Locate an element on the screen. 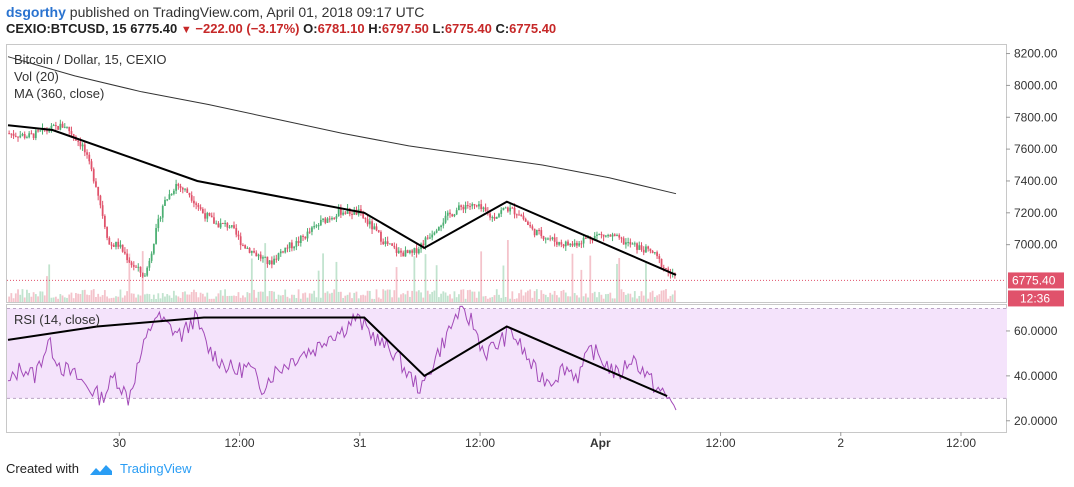  rsi-axis: 60.0000 40.0000 20.0000 is located at coordinates (1032, 376).